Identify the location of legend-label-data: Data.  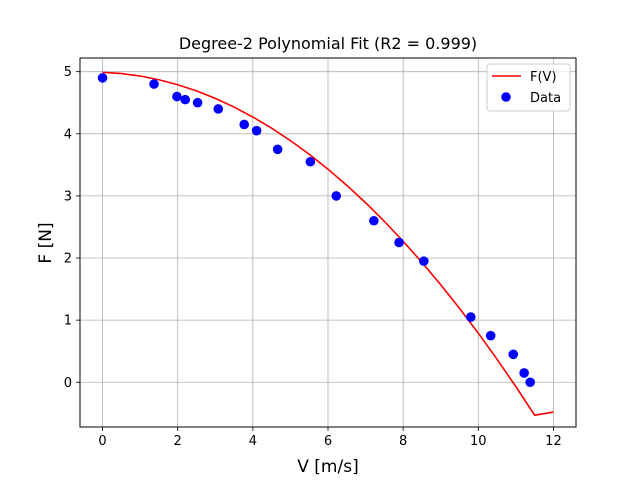
(545, 98).